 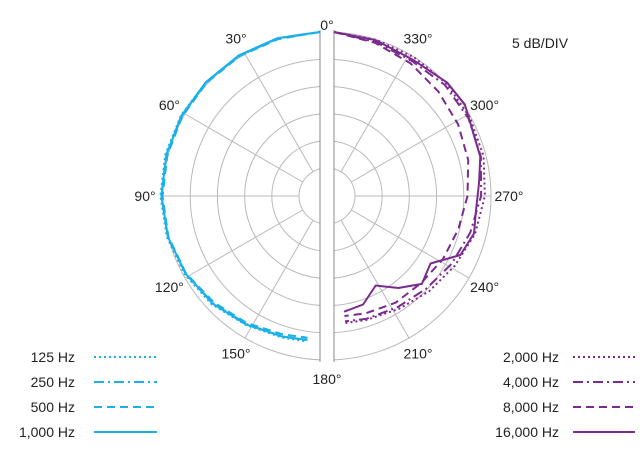 What do you see at coordinates (527, 432) in the screenshot?
I see `legend-label-16000: 16,000 Hz` at bounding box center [527, 432].